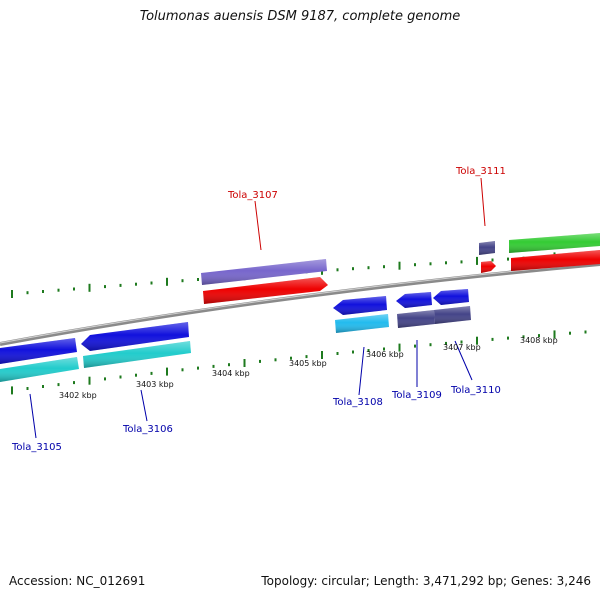  I want to click on kbp-label: 3406 kbp, so click(385, 354).